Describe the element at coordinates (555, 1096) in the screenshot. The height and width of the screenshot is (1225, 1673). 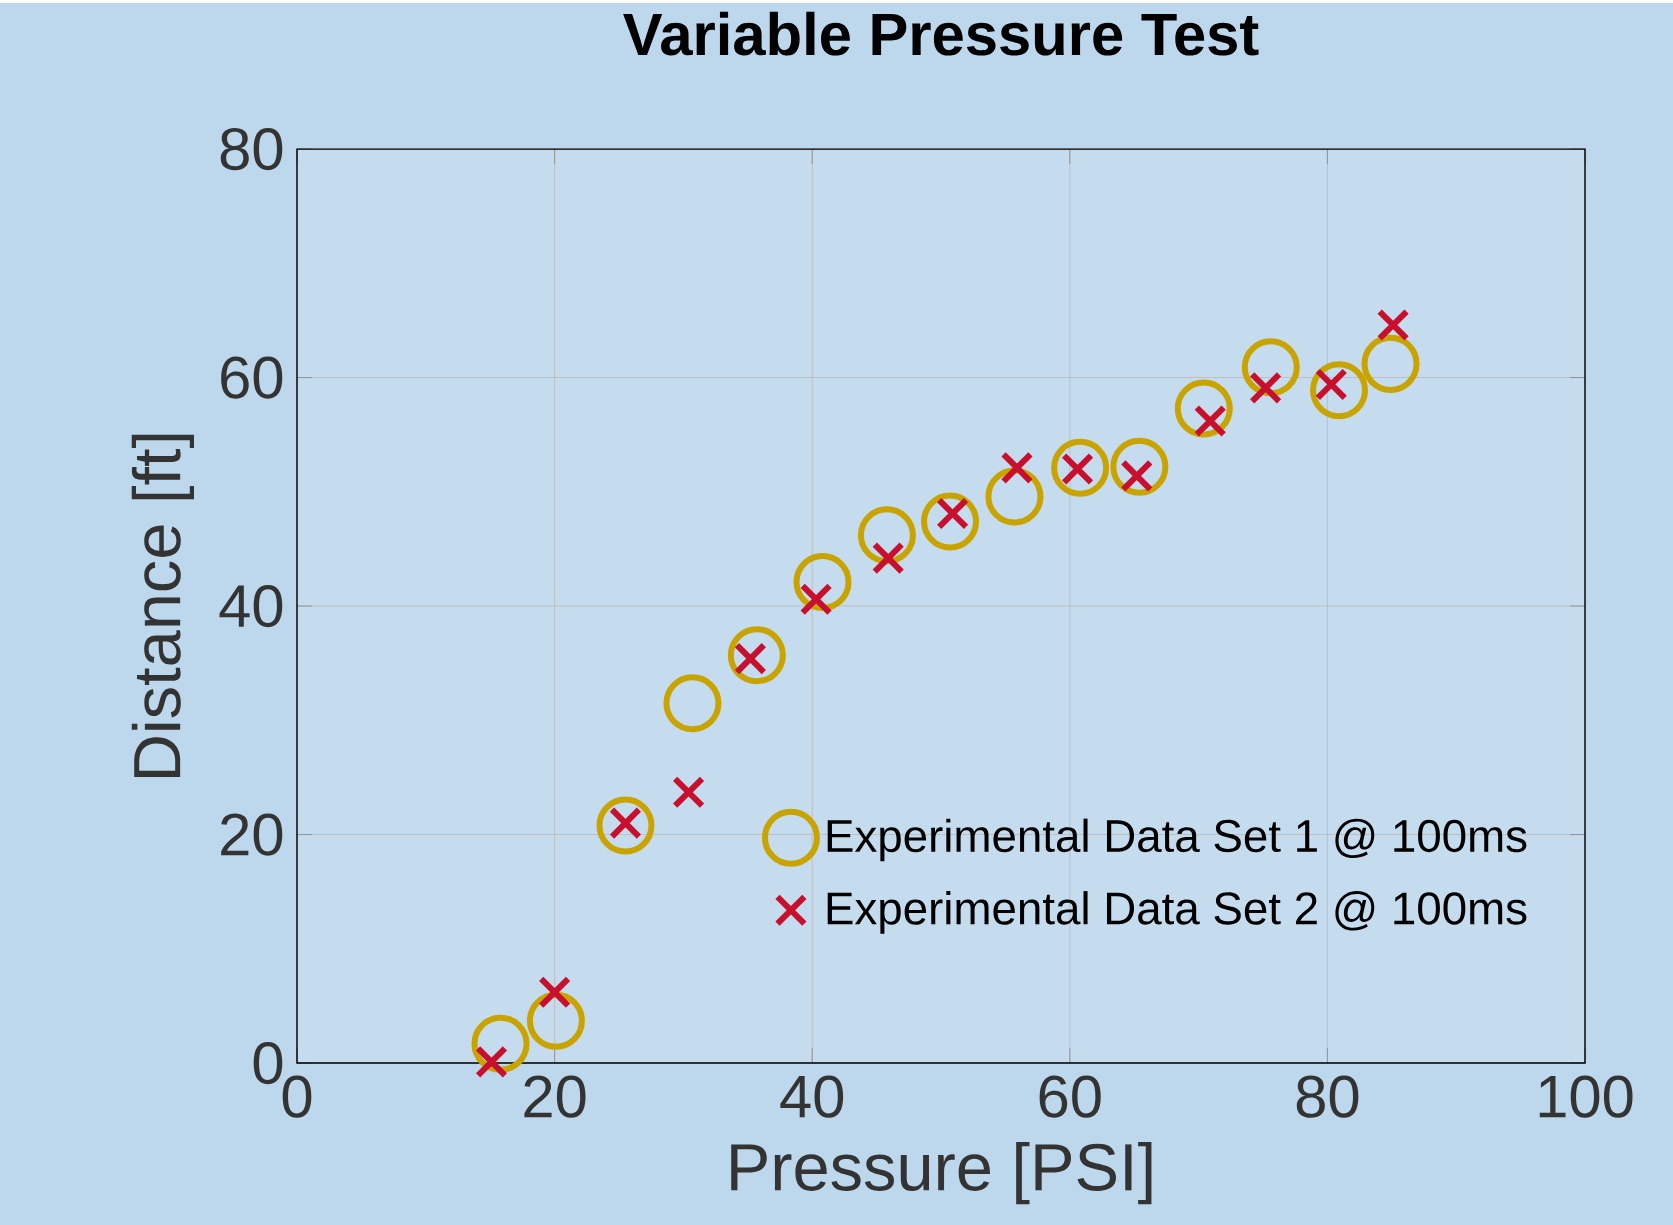
I see `x-tick-label: 20` at that location.